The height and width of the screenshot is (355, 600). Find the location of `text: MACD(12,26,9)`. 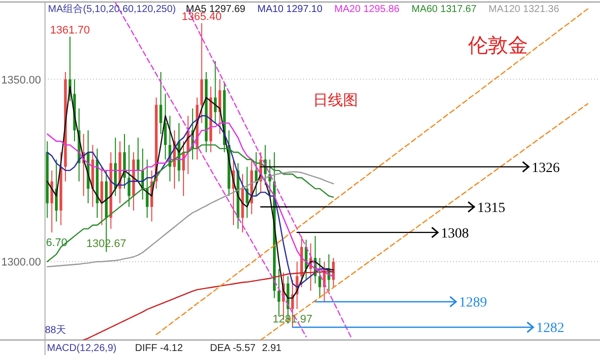

text: MACD(12,26,9) is located at coordinates (81, 348).